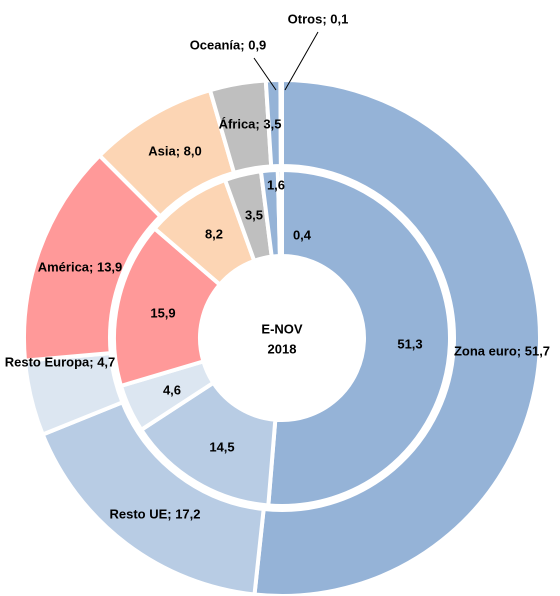  What do you see at coordinates (228, 44) in the screenshot?
I see `data-label: Oceanía; 0,9` at bounding box center [228, 44].